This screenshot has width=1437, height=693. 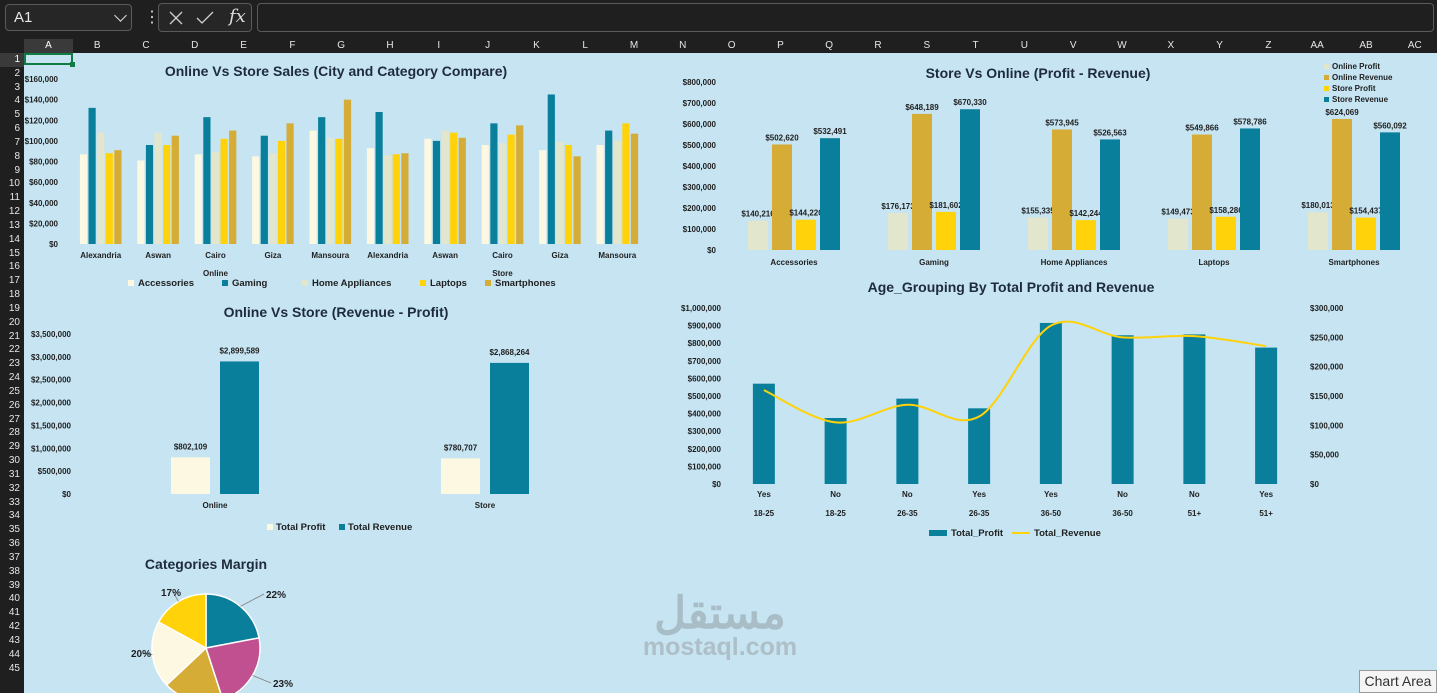 I want to click on more-options-icon: ⋮, so click(x=152, y=17).